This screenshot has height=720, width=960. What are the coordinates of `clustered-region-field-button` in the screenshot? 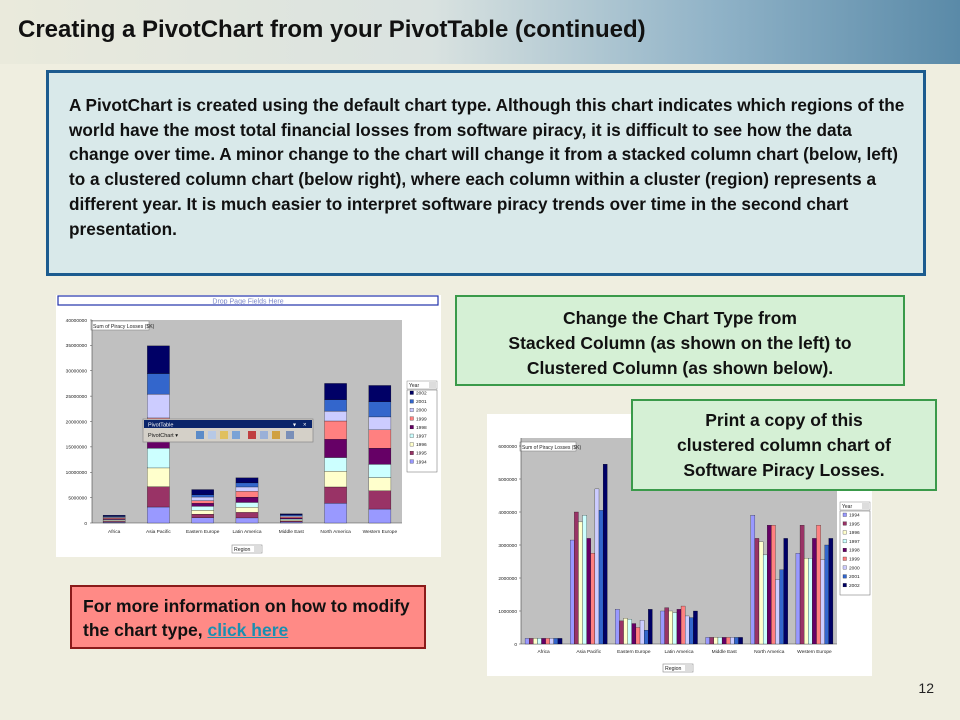 It's located at (678, 668).